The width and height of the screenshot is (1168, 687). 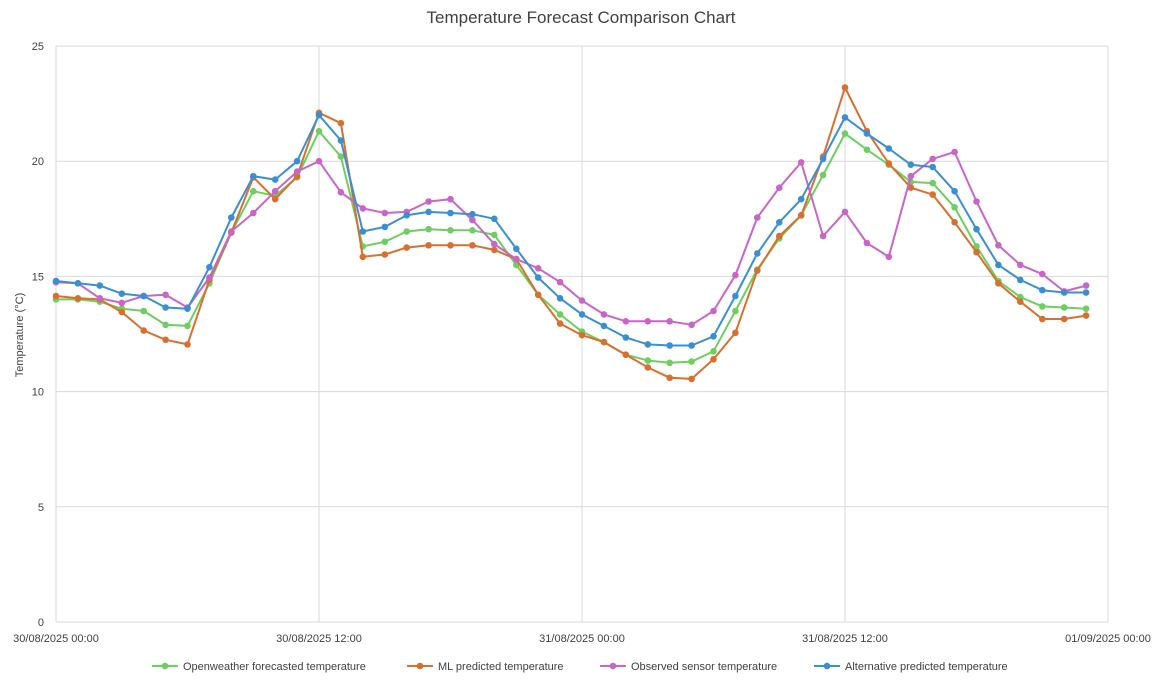 What do you see at coordinates (582, 639) in the screenshot?
I see `x-tick-label: 31/08/2025 00:00` at bounding box center [582, 639].